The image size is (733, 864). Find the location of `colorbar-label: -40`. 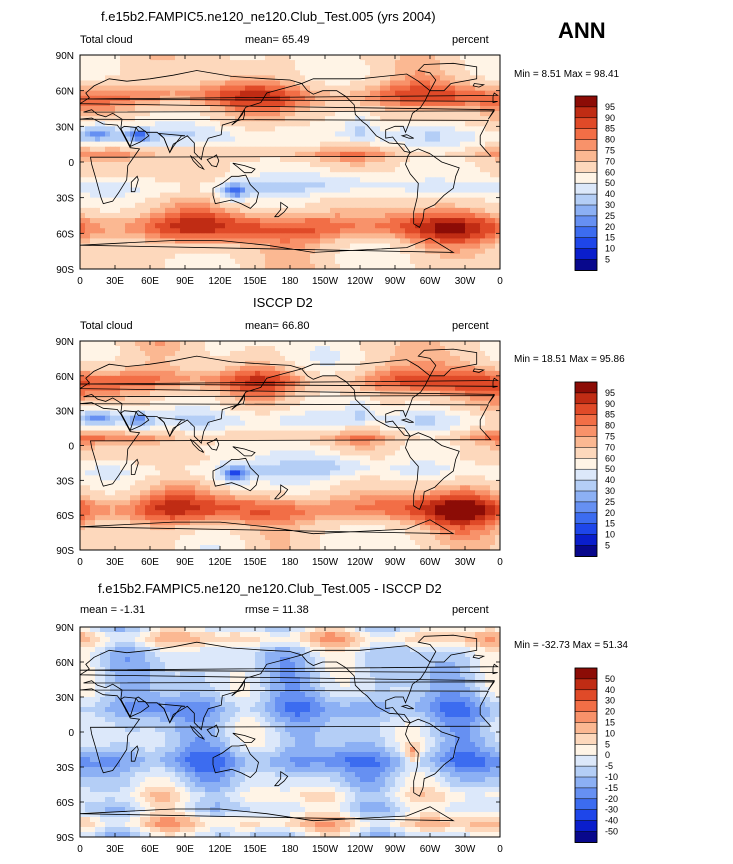

colorbar-label: -40 is located at coordinates (611, 821).